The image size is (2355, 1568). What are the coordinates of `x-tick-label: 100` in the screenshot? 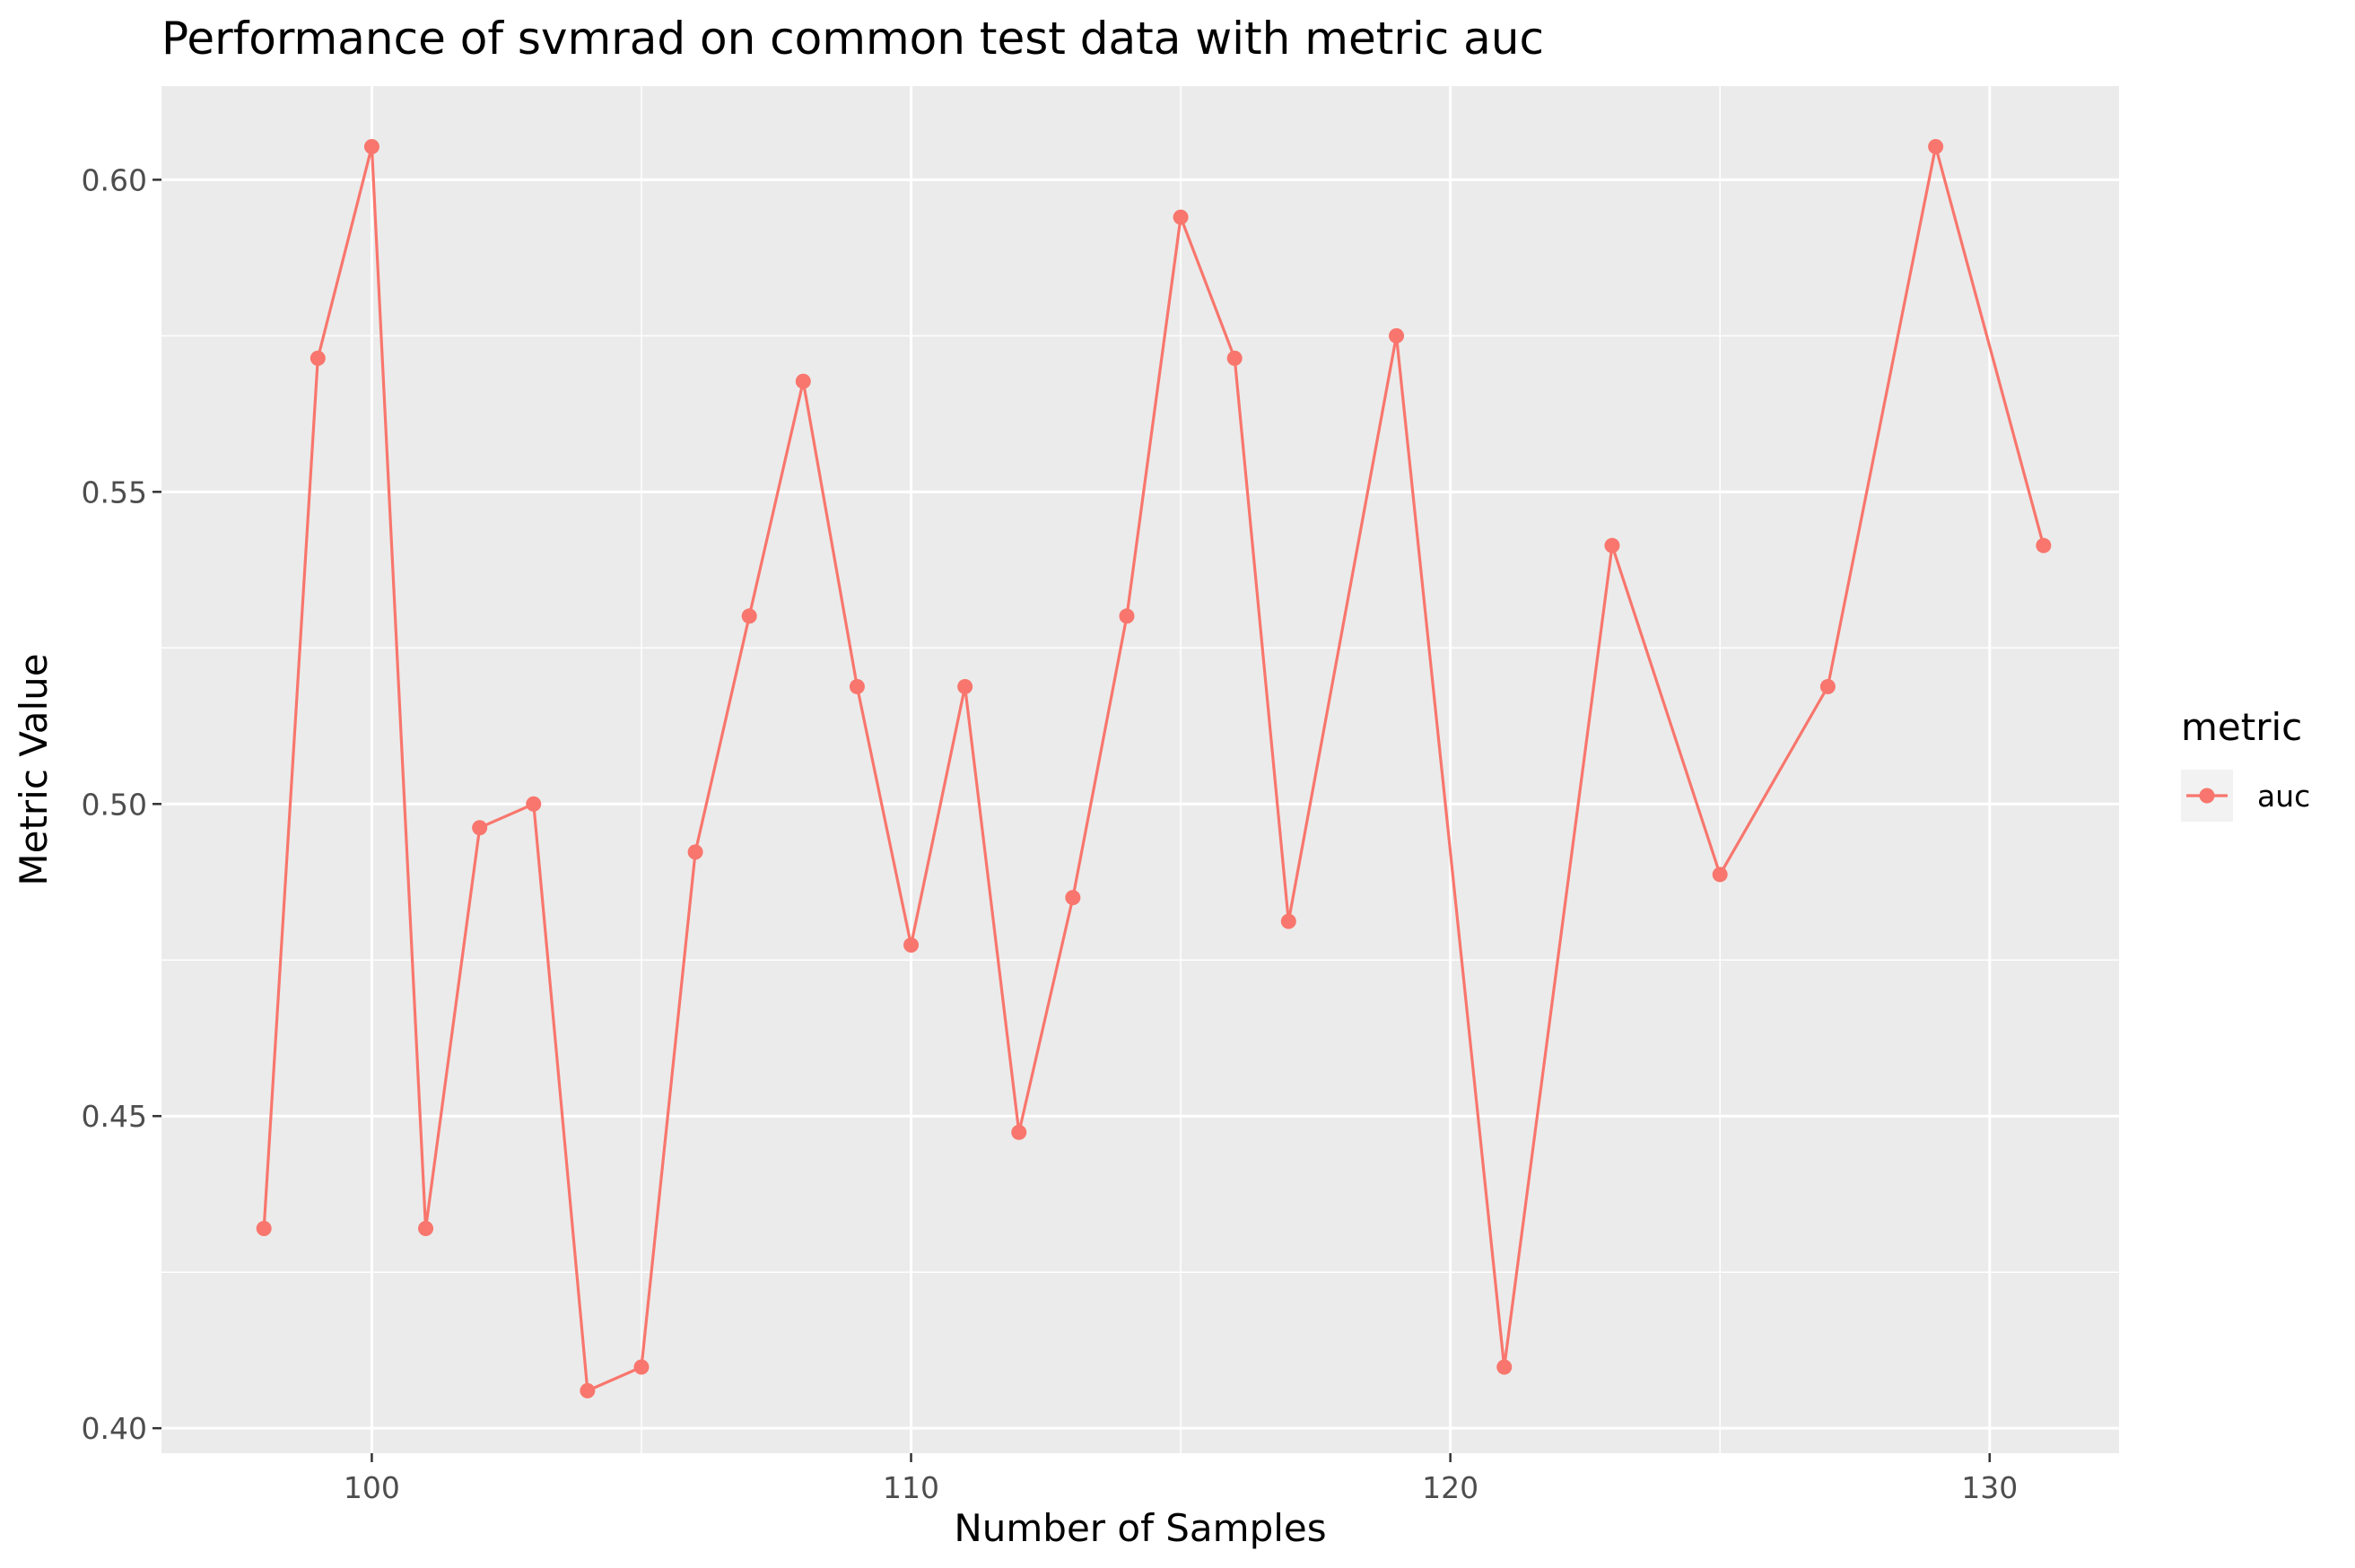 It's located at (372, 1487).